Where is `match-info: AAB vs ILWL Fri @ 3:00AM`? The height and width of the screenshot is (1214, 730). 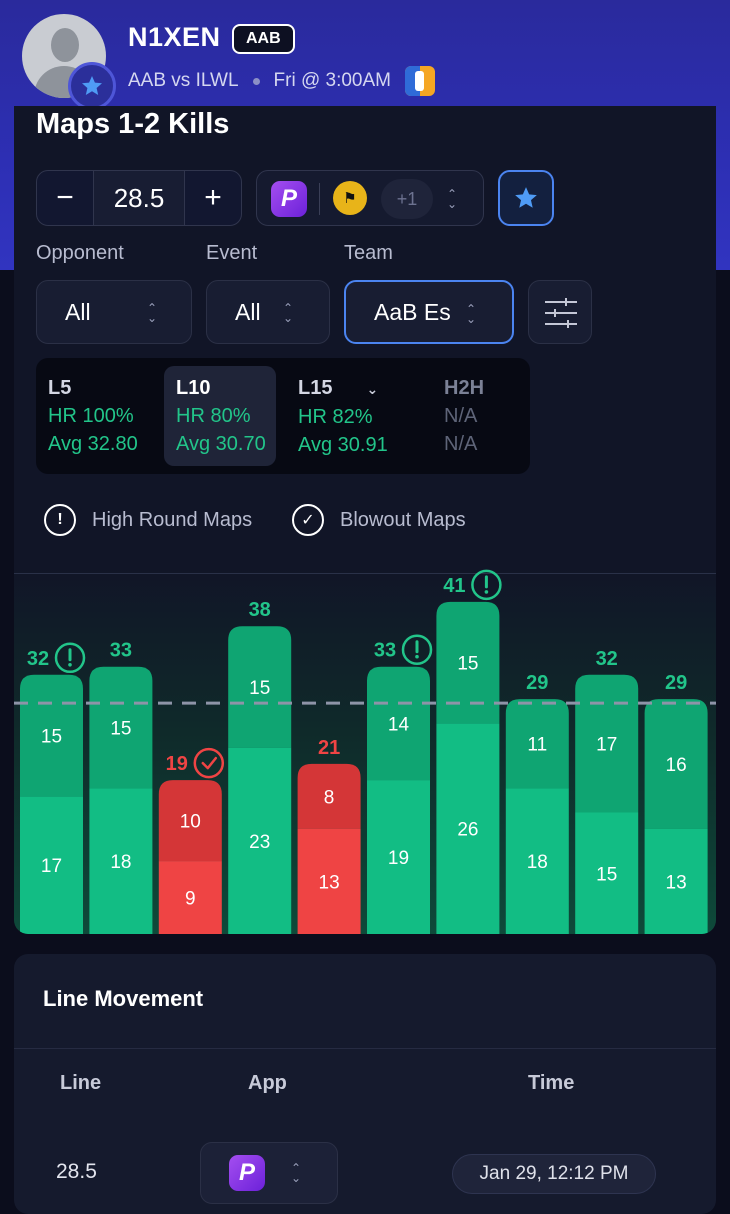
match-info: AAB vs ILWL Fri @ 3:00AM is located at coordinates (281, 81).